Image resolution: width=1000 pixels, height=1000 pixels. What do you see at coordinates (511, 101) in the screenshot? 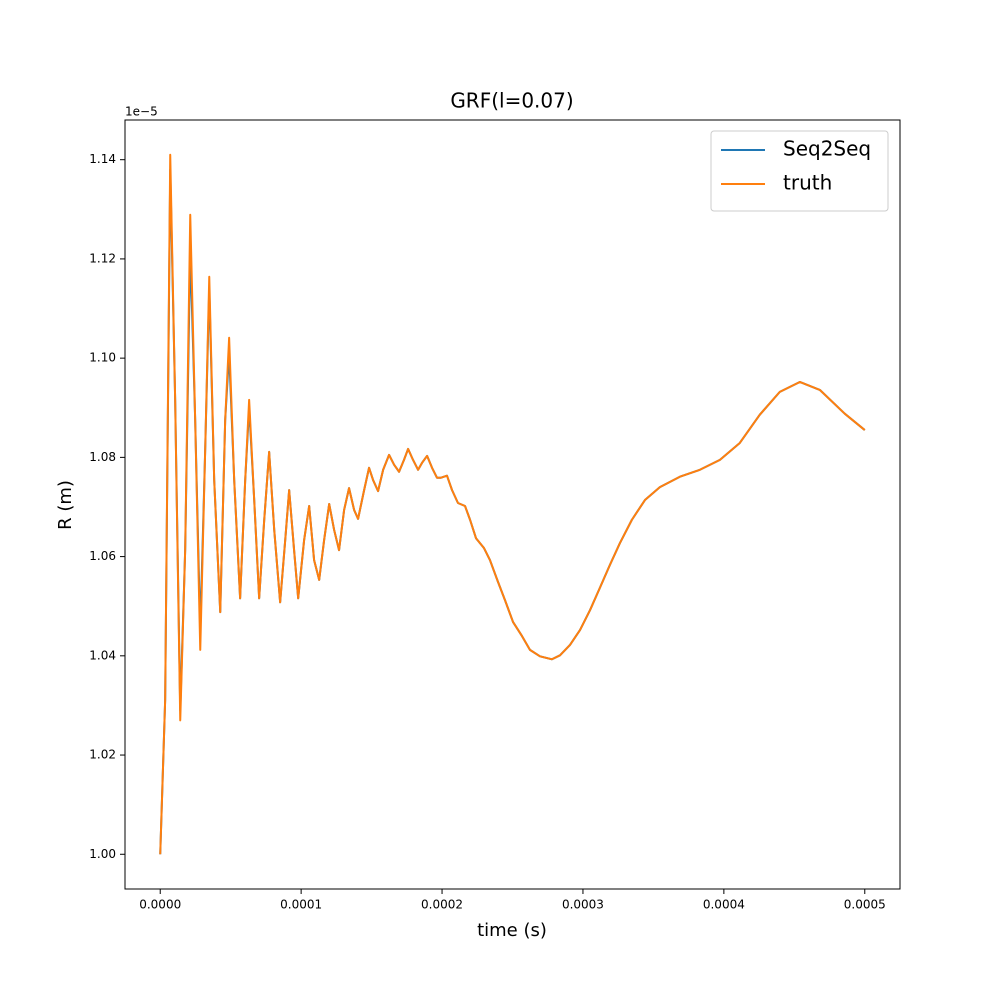
I see `chart-title: GRF(l=0.07)` at bounding box center [511, 101].